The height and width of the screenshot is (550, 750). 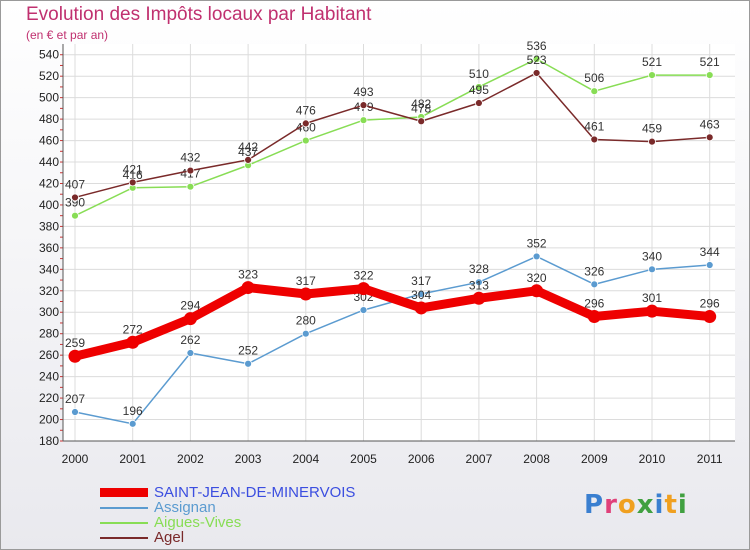 What do you see at coordinates (652, 298) in the screenshot?
I see `data-label-saint-jean-de-minervois: 301` at bounding box center [652, 298].